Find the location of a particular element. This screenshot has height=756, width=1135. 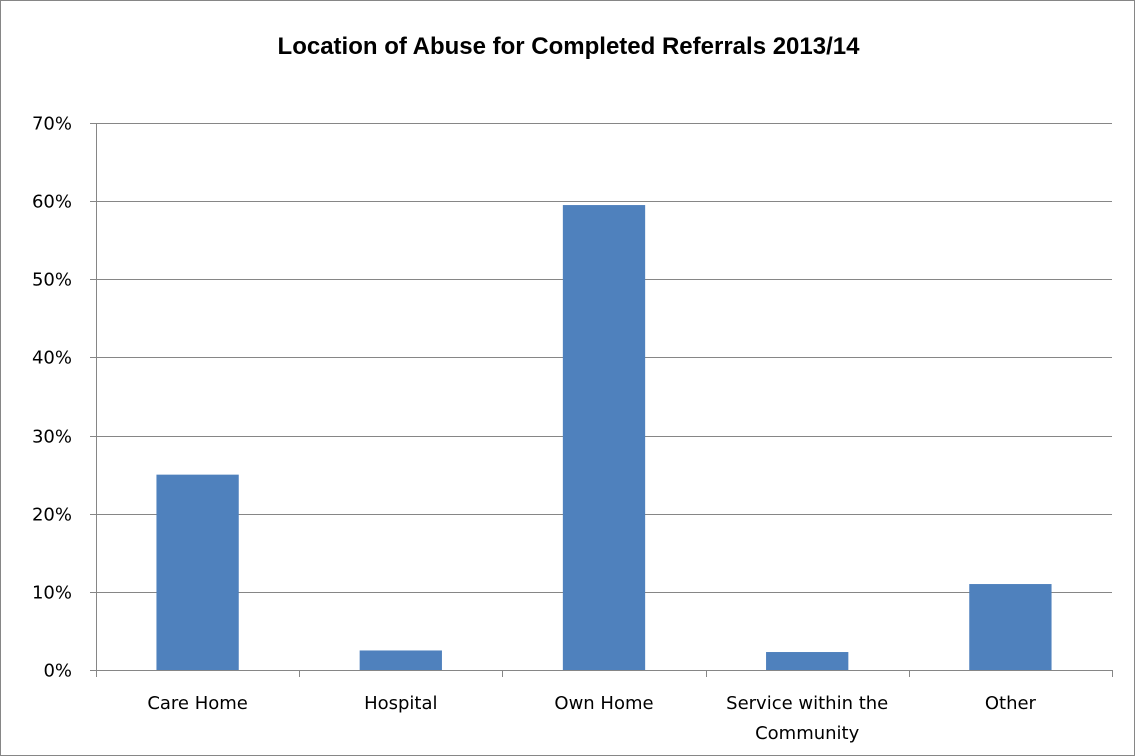

y-tick-label: 20% is located at coordinates (52, 515).